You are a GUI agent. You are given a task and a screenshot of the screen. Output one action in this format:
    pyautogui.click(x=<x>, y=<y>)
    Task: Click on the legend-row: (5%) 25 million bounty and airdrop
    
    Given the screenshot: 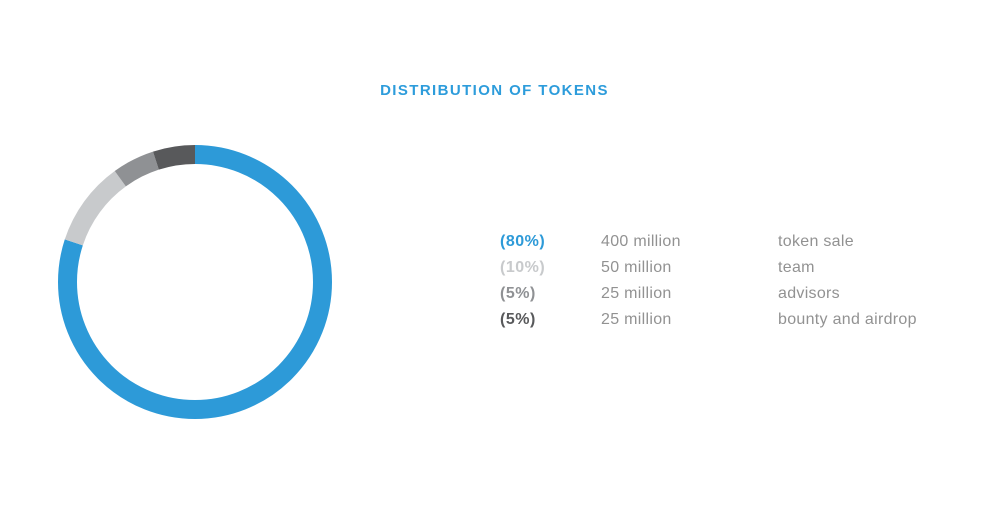 What is the action you would take?
    pyautogui.click(x=708, y=320)
    